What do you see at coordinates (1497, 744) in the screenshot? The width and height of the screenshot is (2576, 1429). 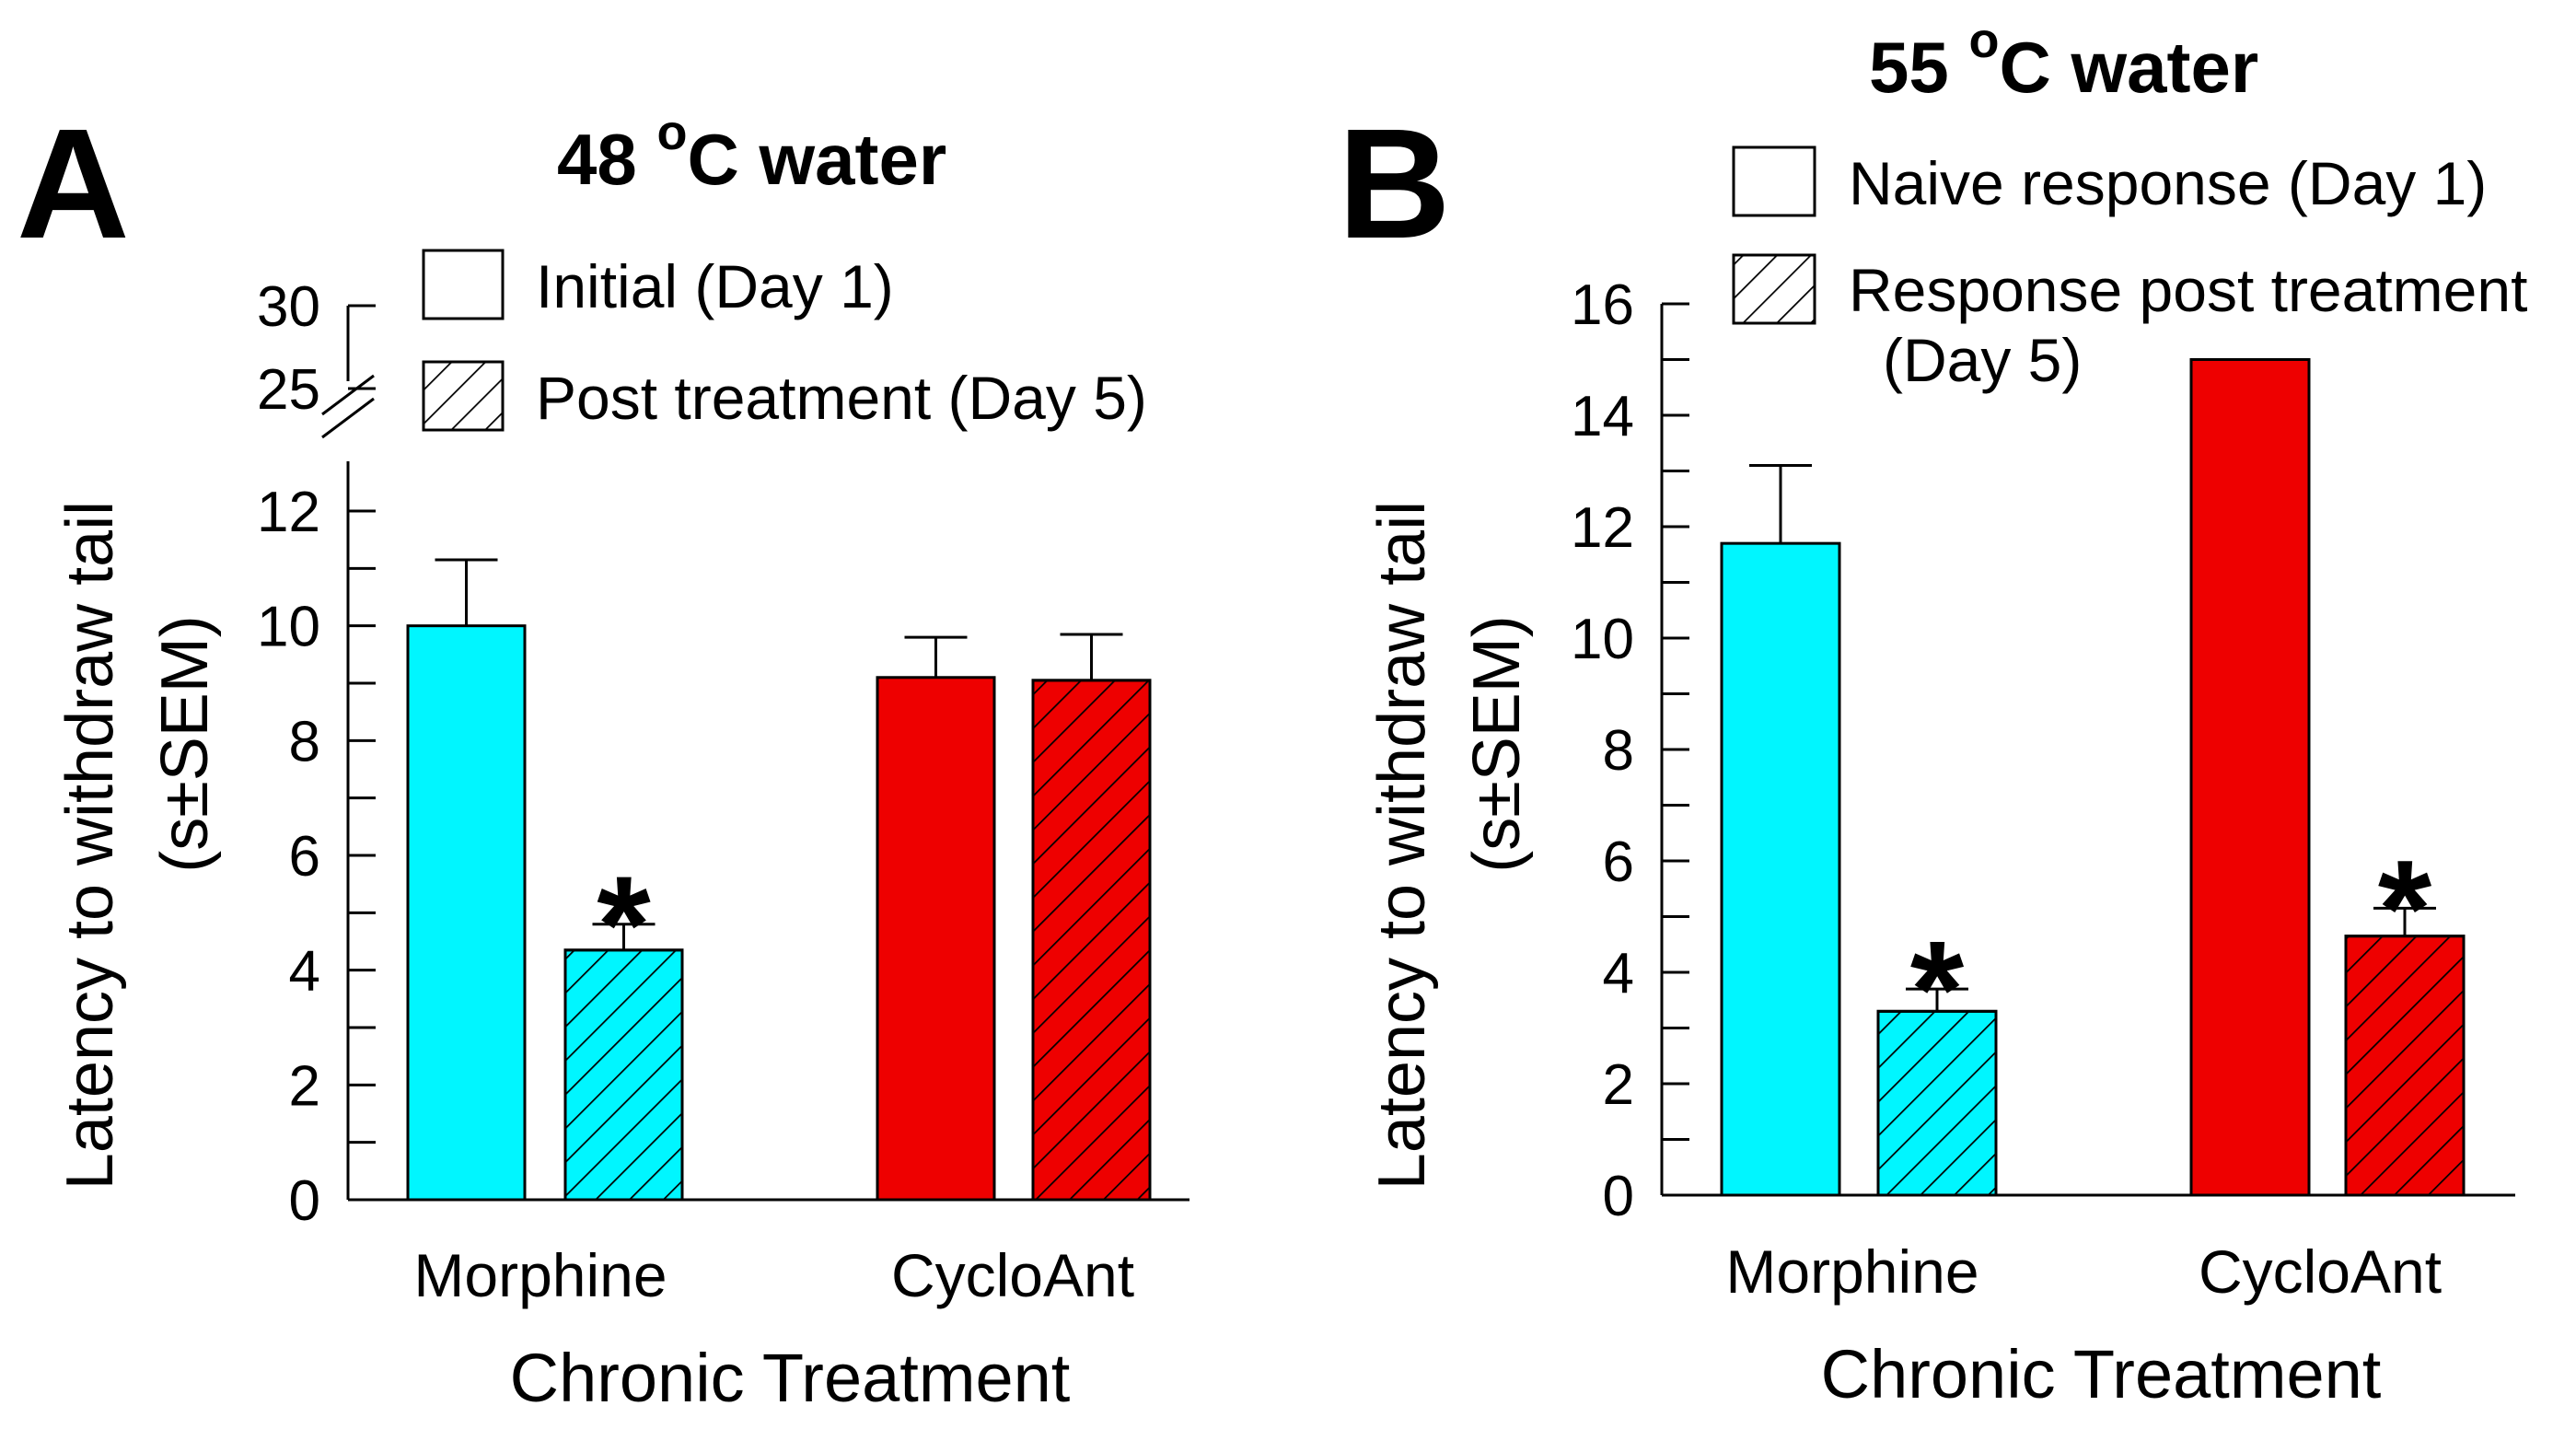 I see `panel-b-ylabel-unit: (s±SEM)` at bounding box center [1497, 744].